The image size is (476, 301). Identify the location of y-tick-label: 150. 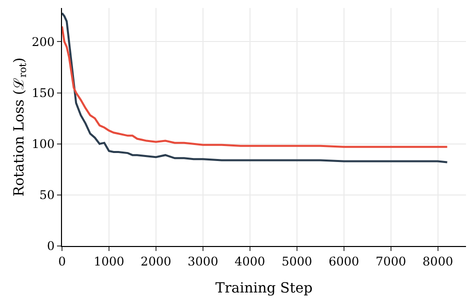
(43, 93).